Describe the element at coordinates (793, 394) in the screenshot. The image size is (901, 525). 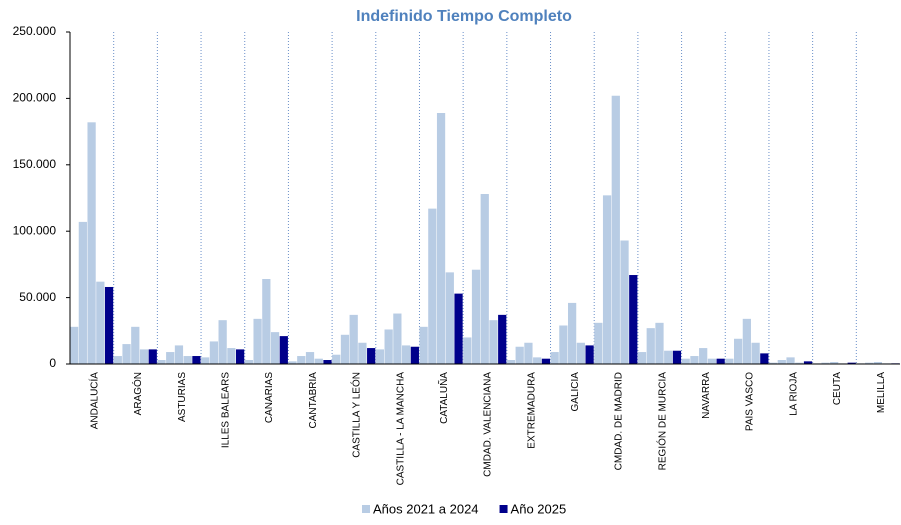
I see `x-tick-label: LA RIOJA` at that location.